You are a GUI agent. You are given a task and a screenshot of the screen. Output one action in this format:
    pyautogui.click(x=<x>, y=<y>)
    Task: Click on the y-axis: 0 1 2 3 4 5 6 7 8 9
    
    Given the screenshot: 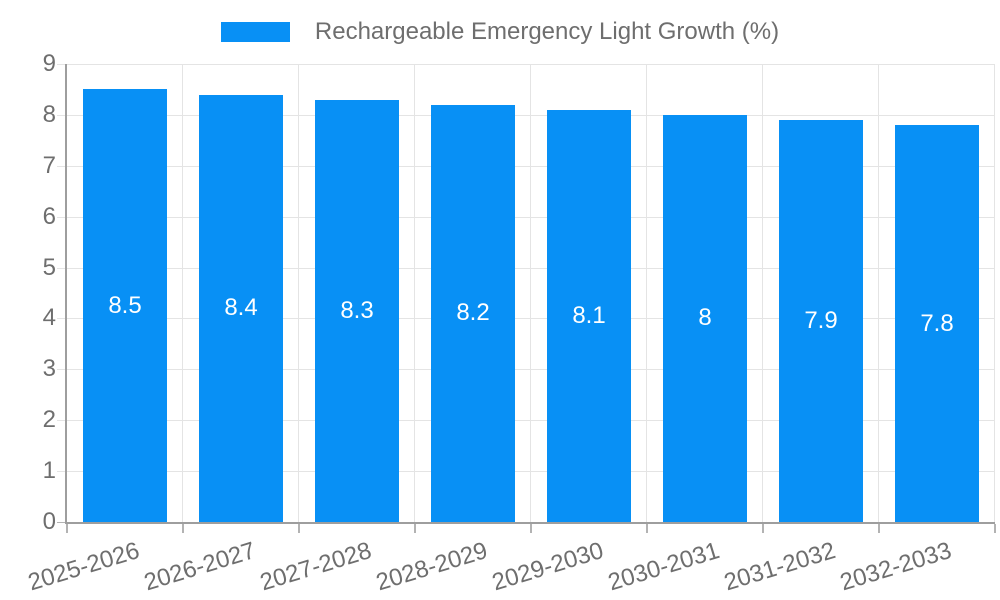 What is the action you would take?
    pyautogui.click(x=28, y=292)
    